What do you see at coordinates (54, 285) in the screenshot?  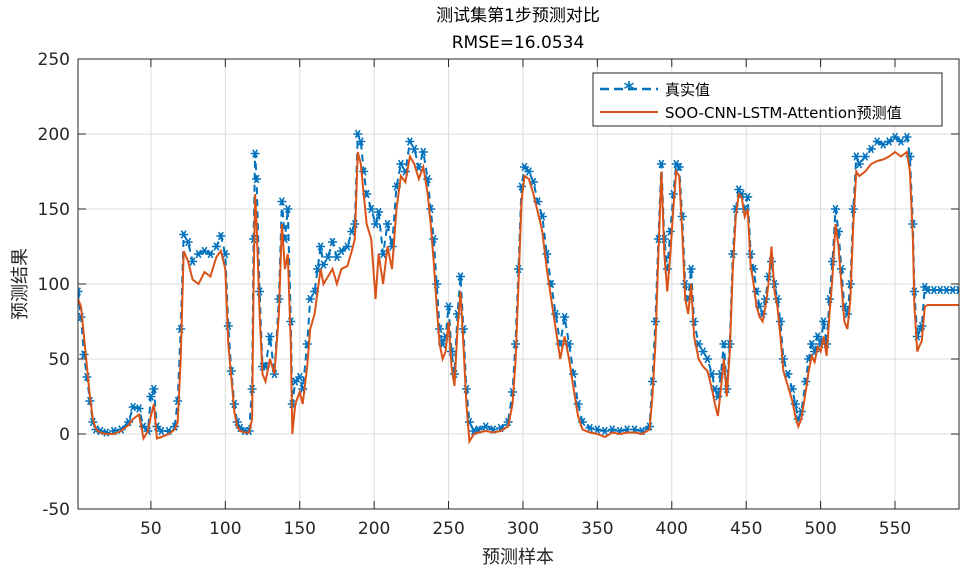 I see `y-tick-label: 100` at bounding box center [54, 285].